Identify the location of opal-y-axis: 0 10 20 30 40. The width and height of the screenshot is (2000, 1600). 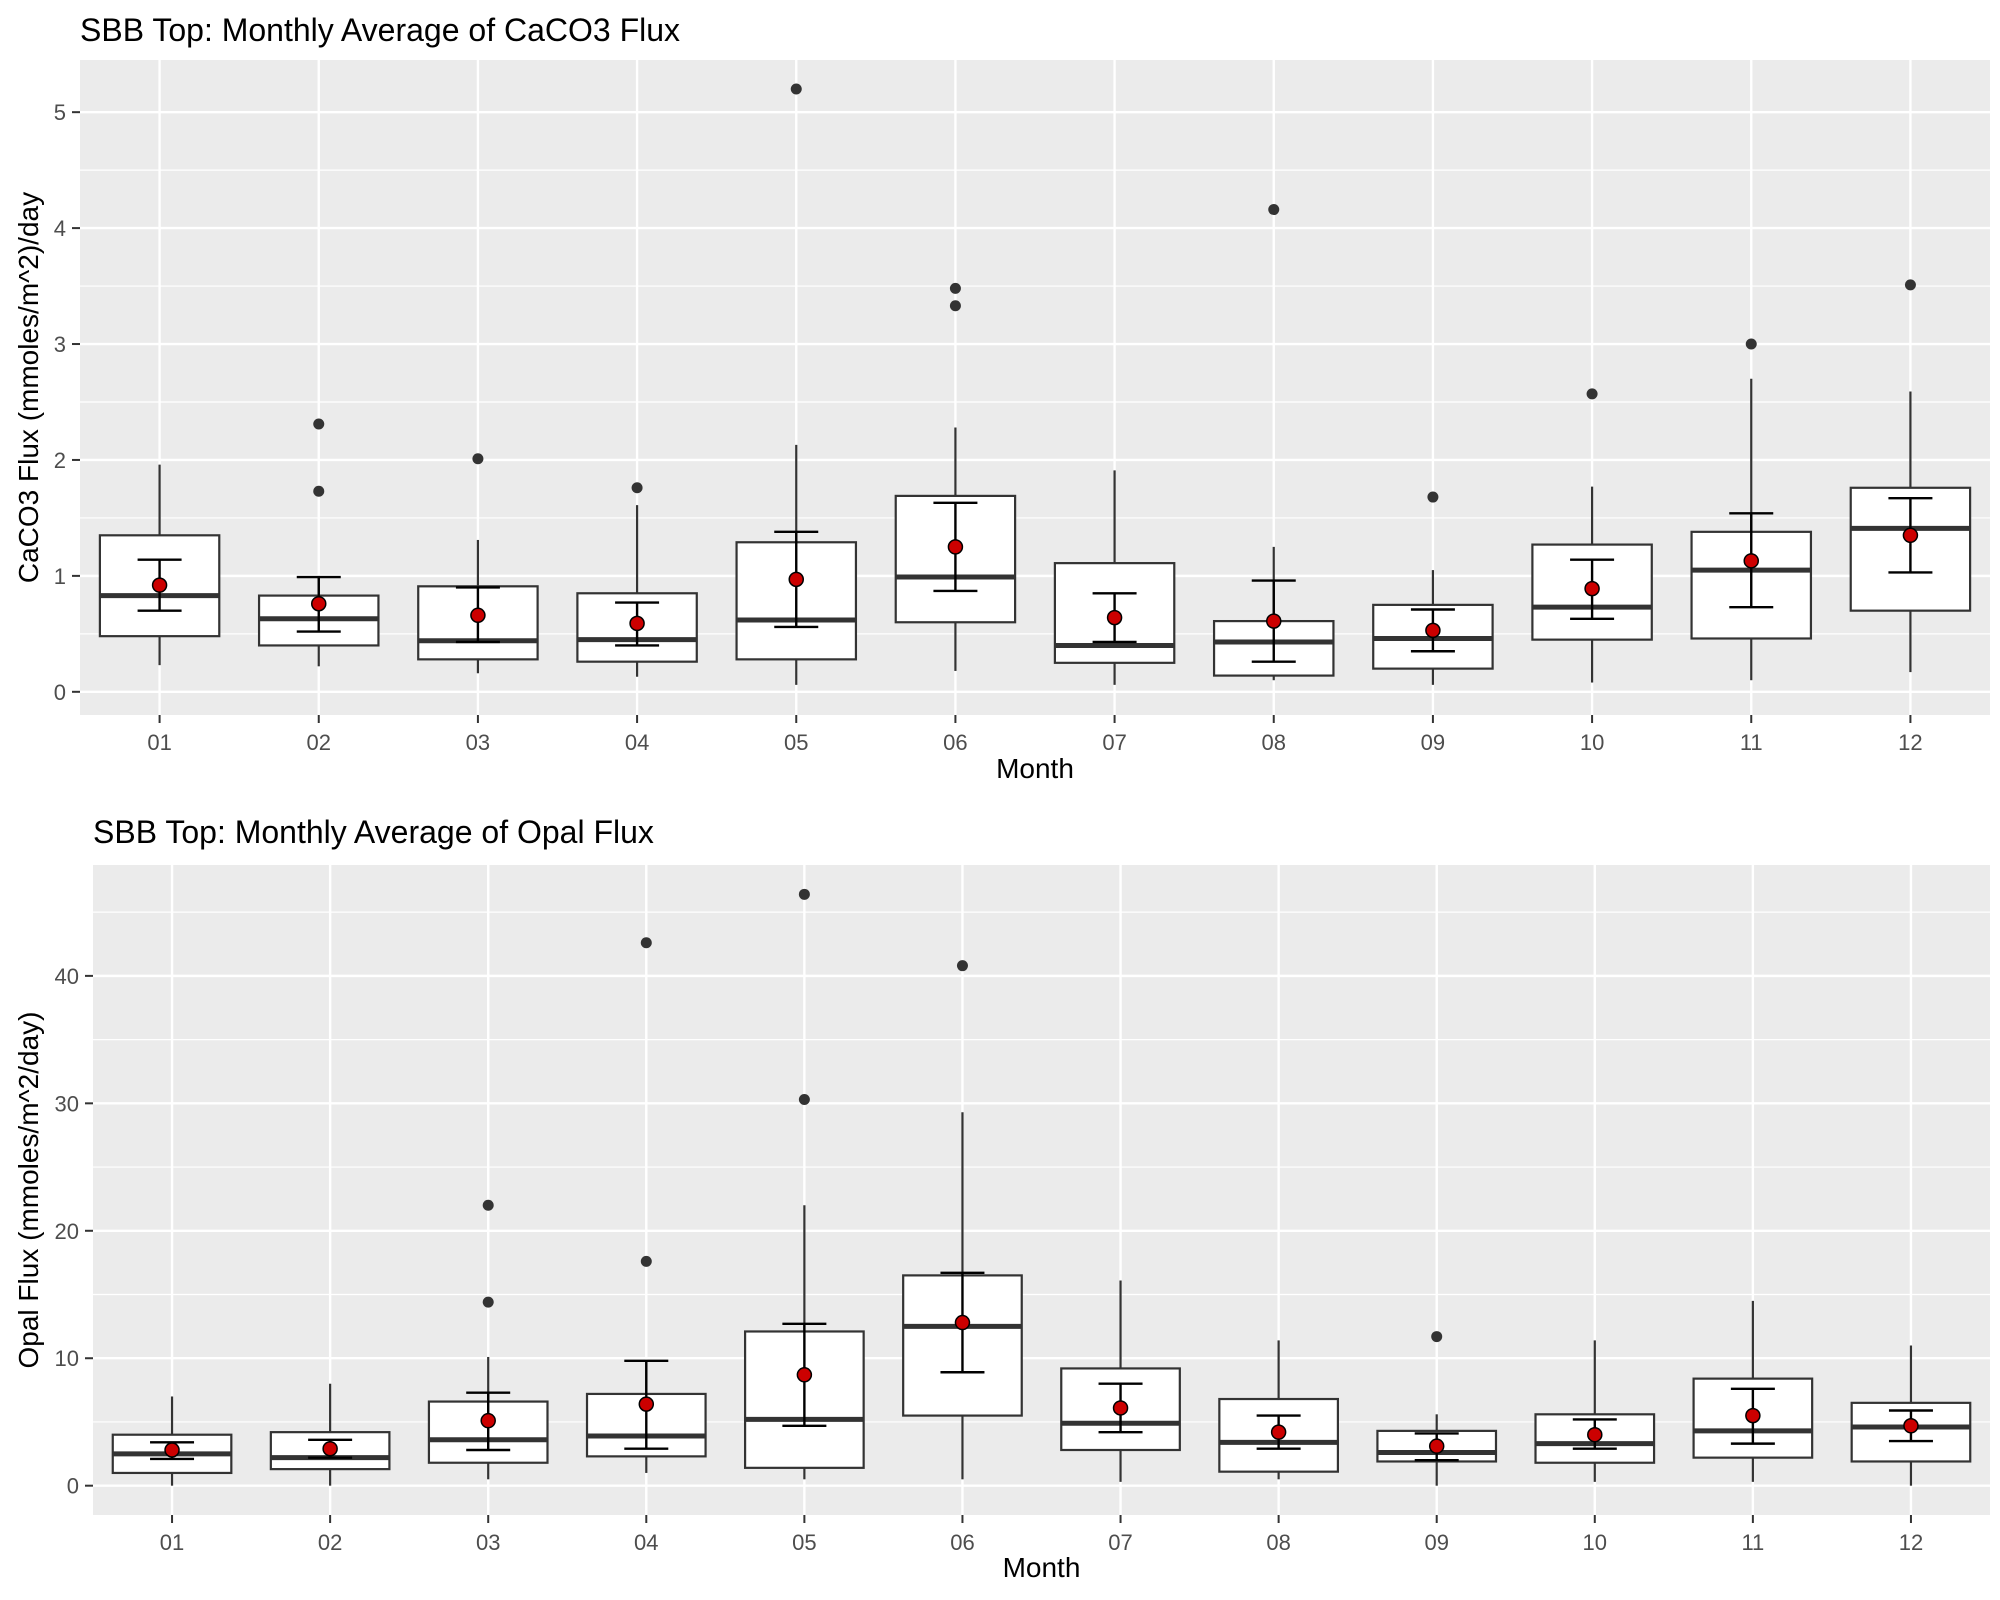
(74, 1231).